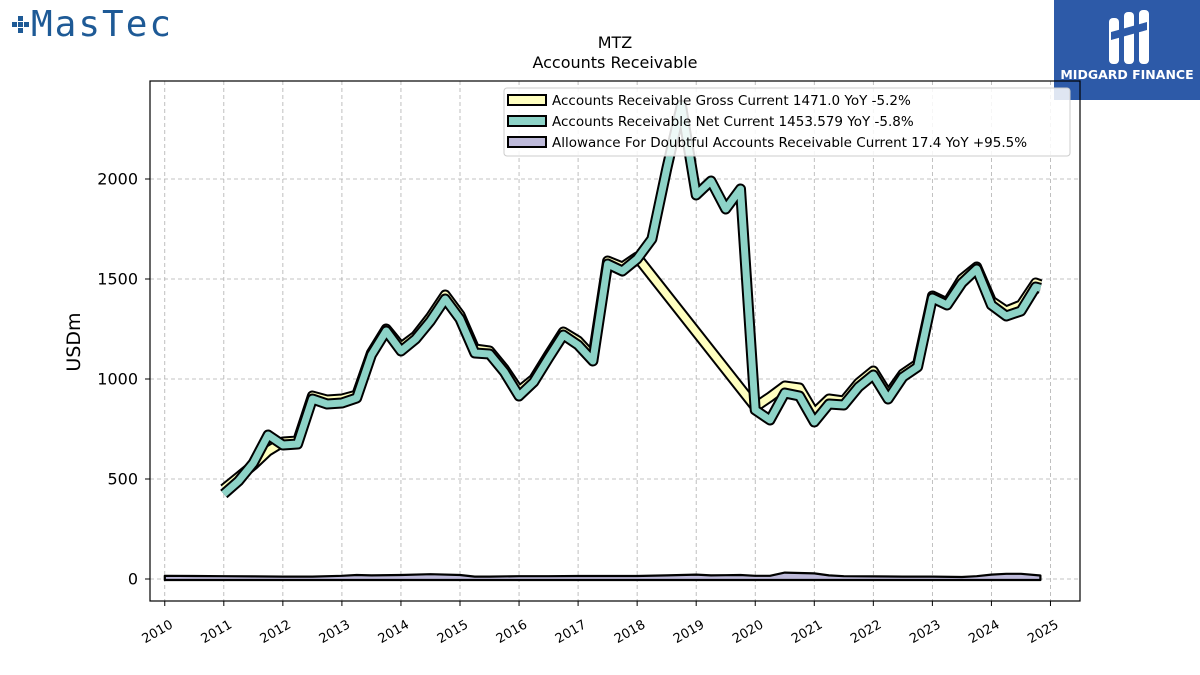 The height and width of the screenshot is (675, 1200). I want to click on x-tick-label: 2011, so click(217, 632).